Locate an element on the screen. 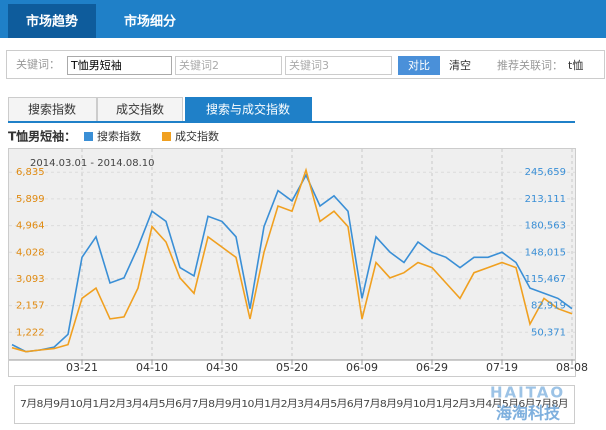  y2-tick-label: 148,015 is located at coordinates (545, 252).